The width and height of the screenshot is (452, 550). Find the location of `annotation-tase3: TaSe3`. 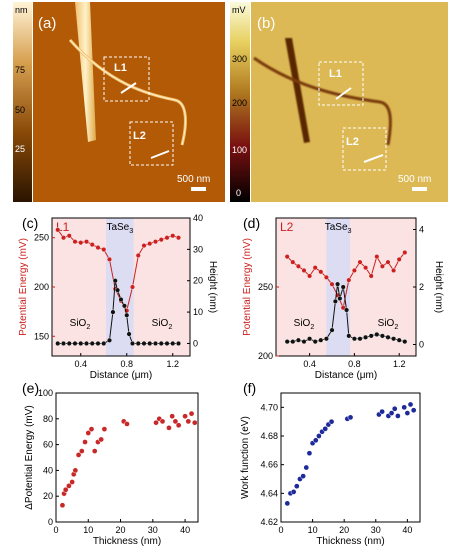

annotation-tase3: TaSe3 is located at coordinates (338, 228).